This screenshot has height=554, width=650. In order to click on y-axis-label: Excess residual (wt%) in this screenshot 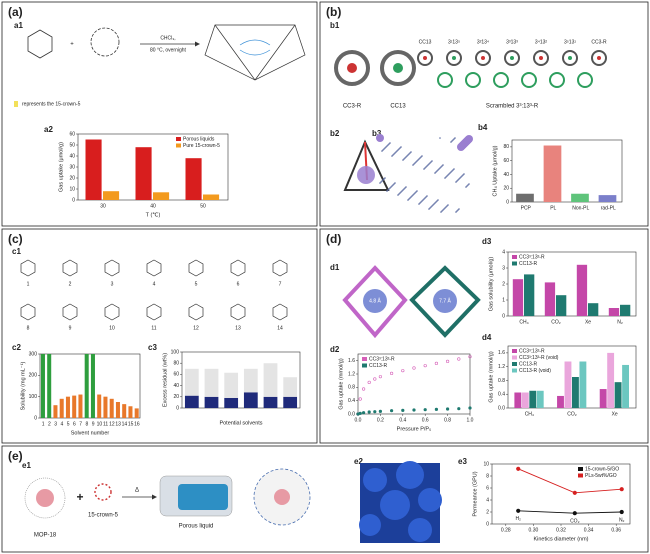, I will do `click(165, 380)`.